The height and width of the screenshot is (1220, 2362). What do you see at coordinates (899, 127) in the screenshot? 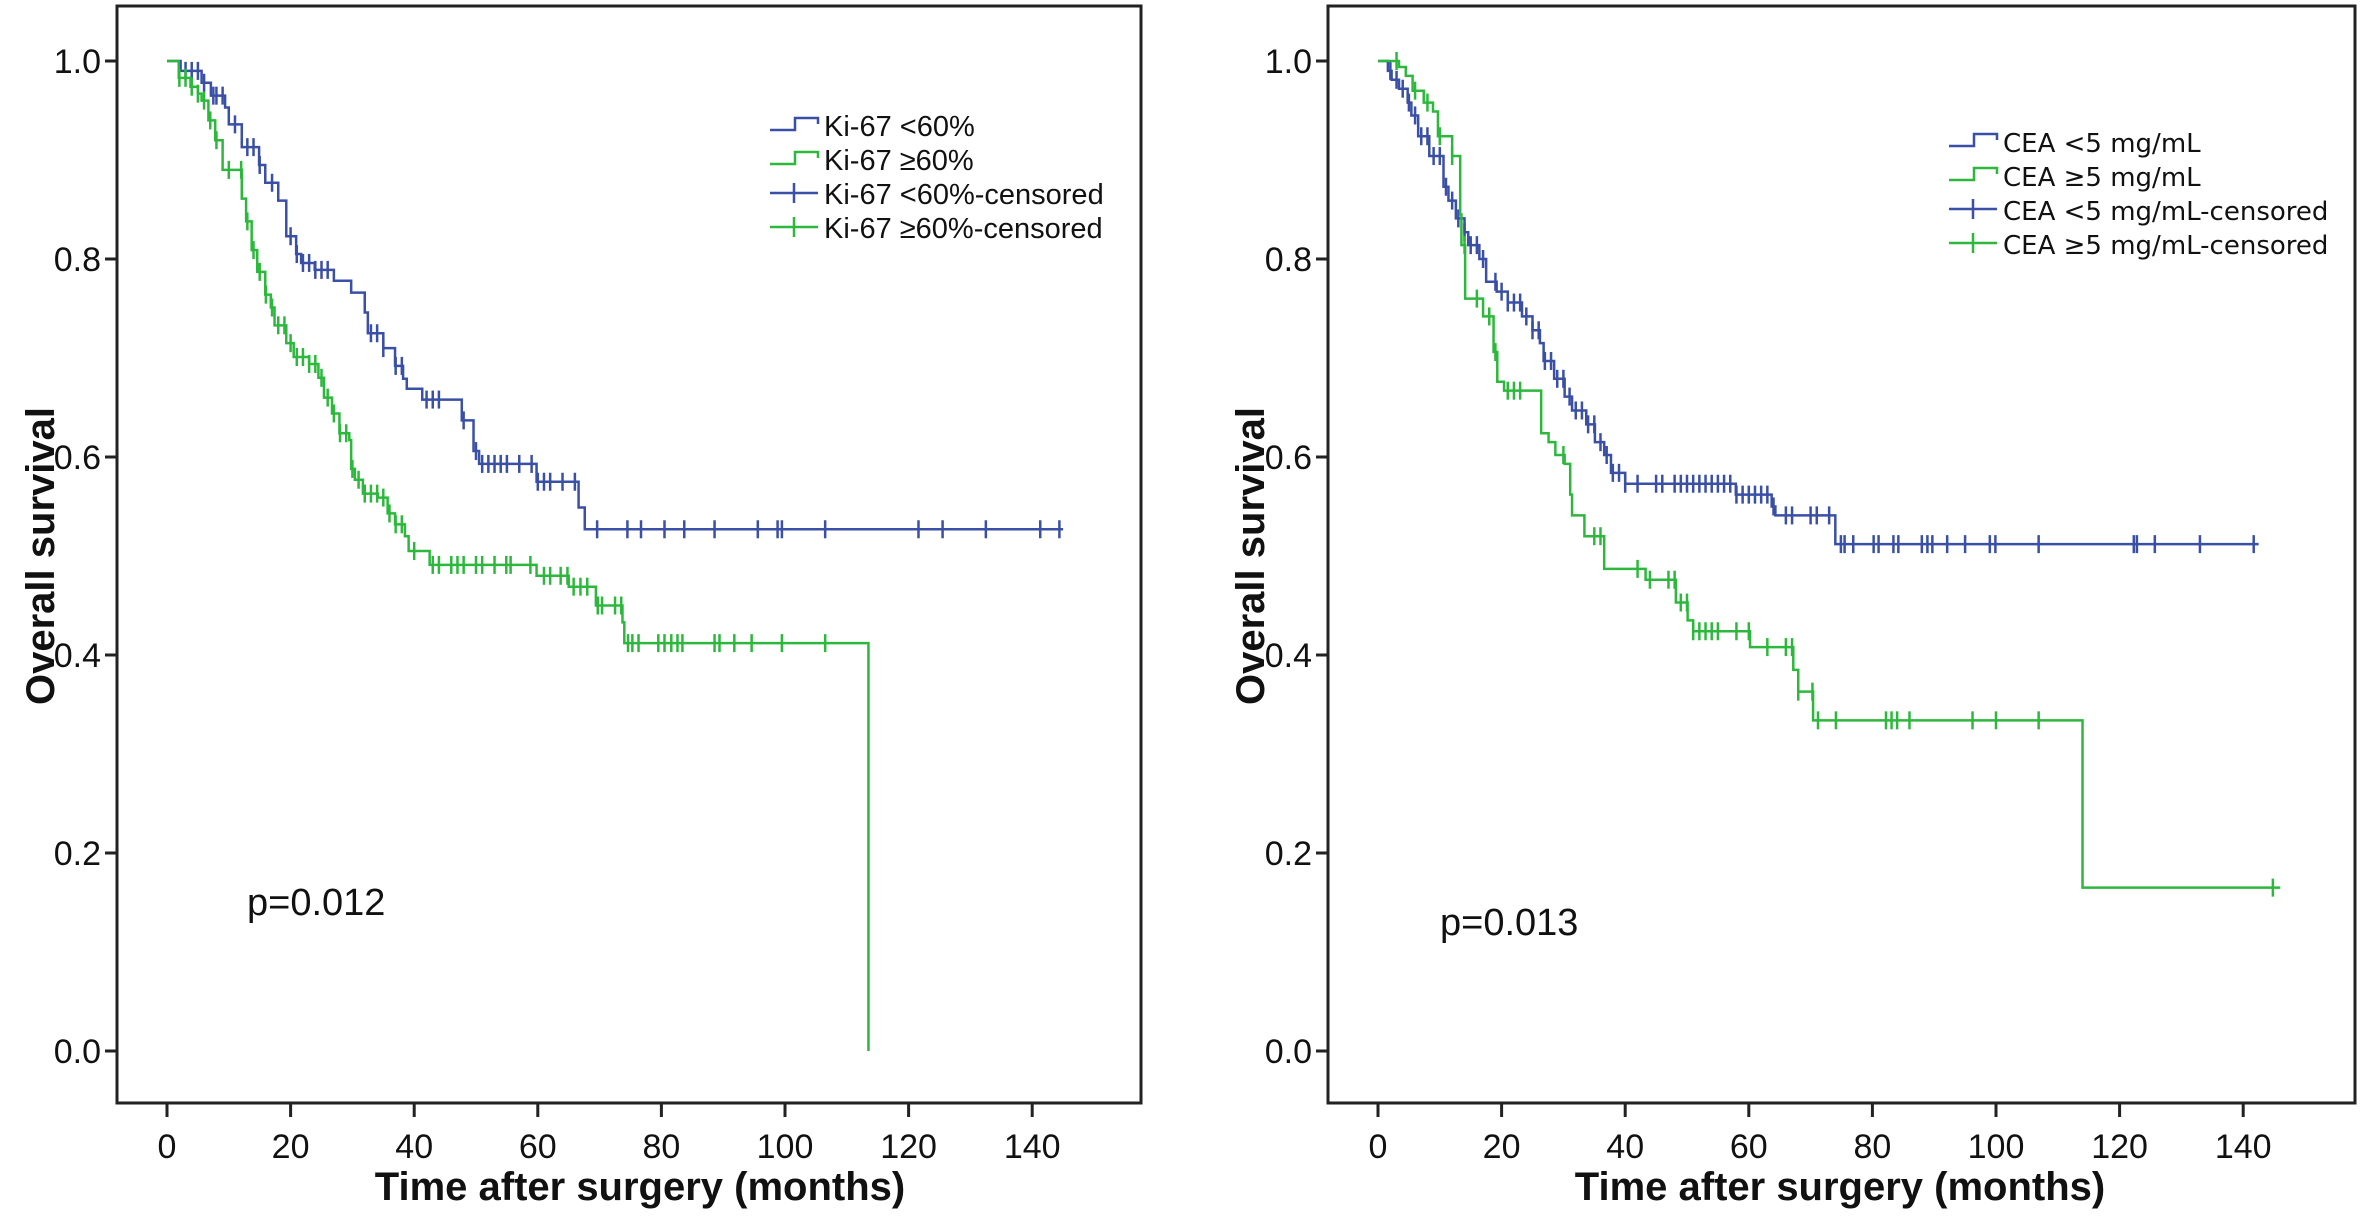
I see `legend-label: Ki-67 <60%` at bounding box center [899, 127].